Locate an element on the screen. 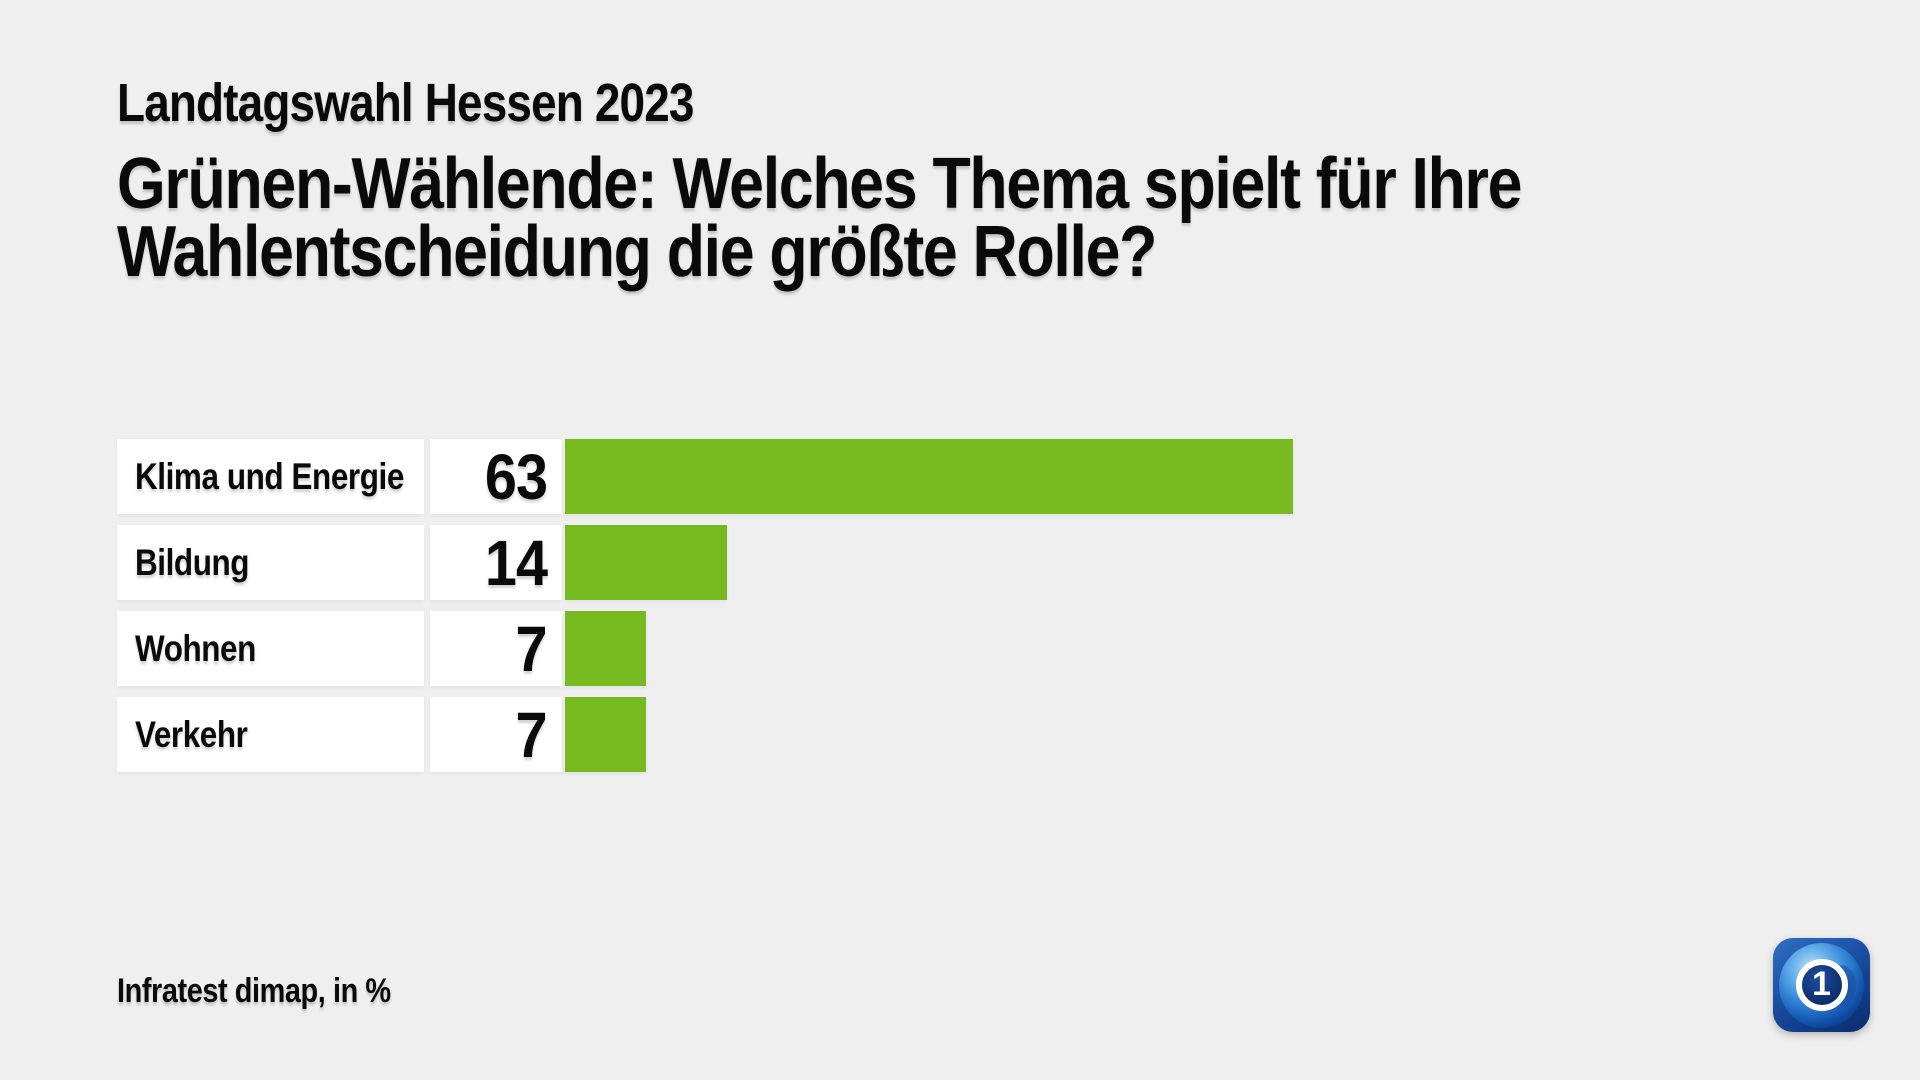 This screenshot has height=1080, width=1920. row-label-box: Bildung is located at coordinates (270, 562).